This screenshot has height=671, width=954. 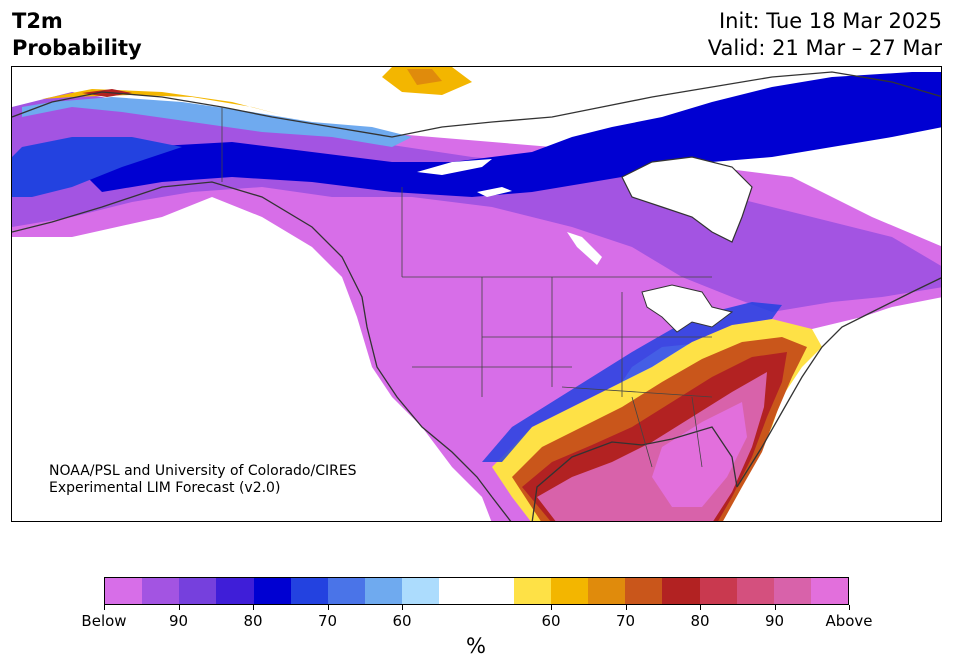 I want to click on colorbar, so click(x=476, y=591).